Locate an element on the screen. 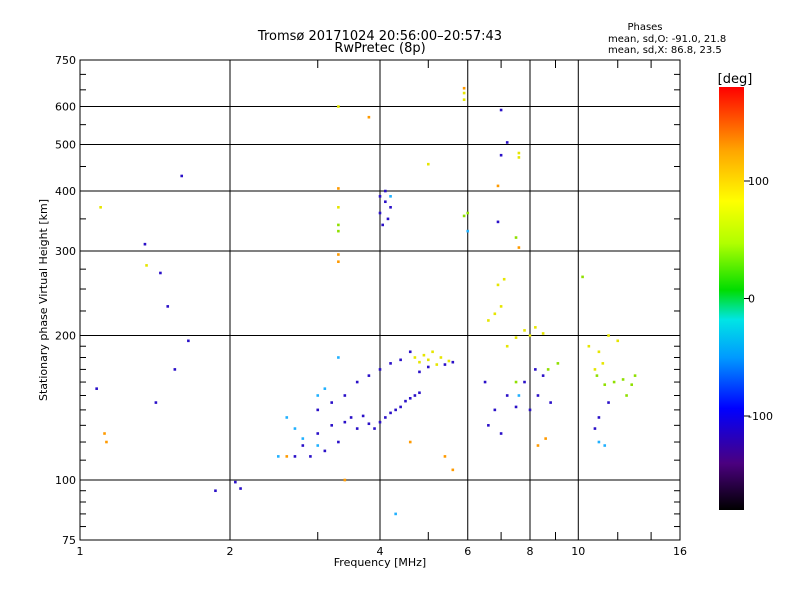 Image resolution: width=800 pixels, height=600 pixels. colorbar-label: [deg] is located at coordinates (735, 79).